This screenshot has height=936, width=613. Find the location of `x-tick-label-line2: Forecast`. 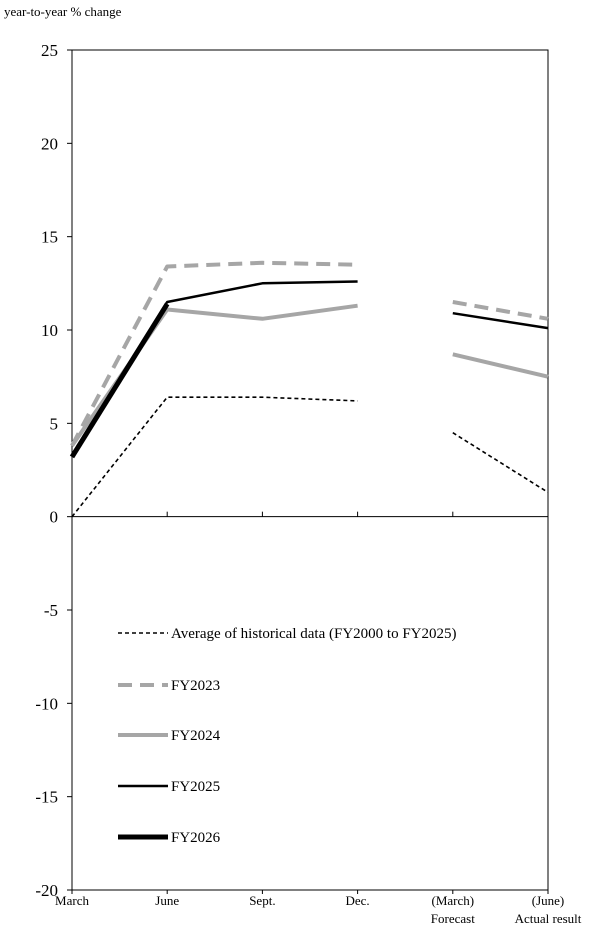

x-tick-label-line2: Forecast is located at coordinates (453, 918).